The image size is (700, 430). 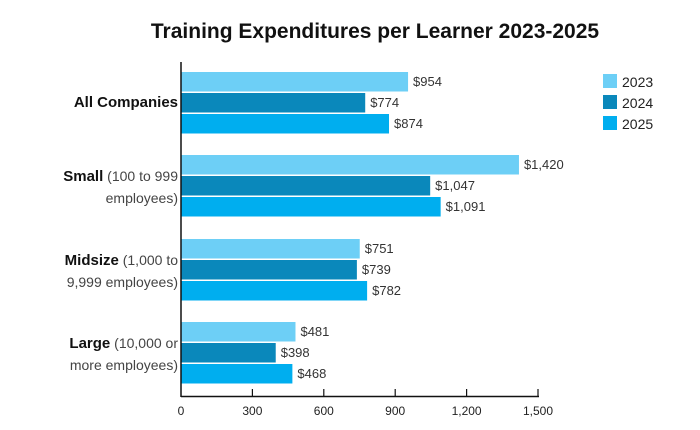 What do you see at coordinates (124, 365) in the screenshot?
I see `category-label-line2: more employees)` at bounding box center [124, 365].